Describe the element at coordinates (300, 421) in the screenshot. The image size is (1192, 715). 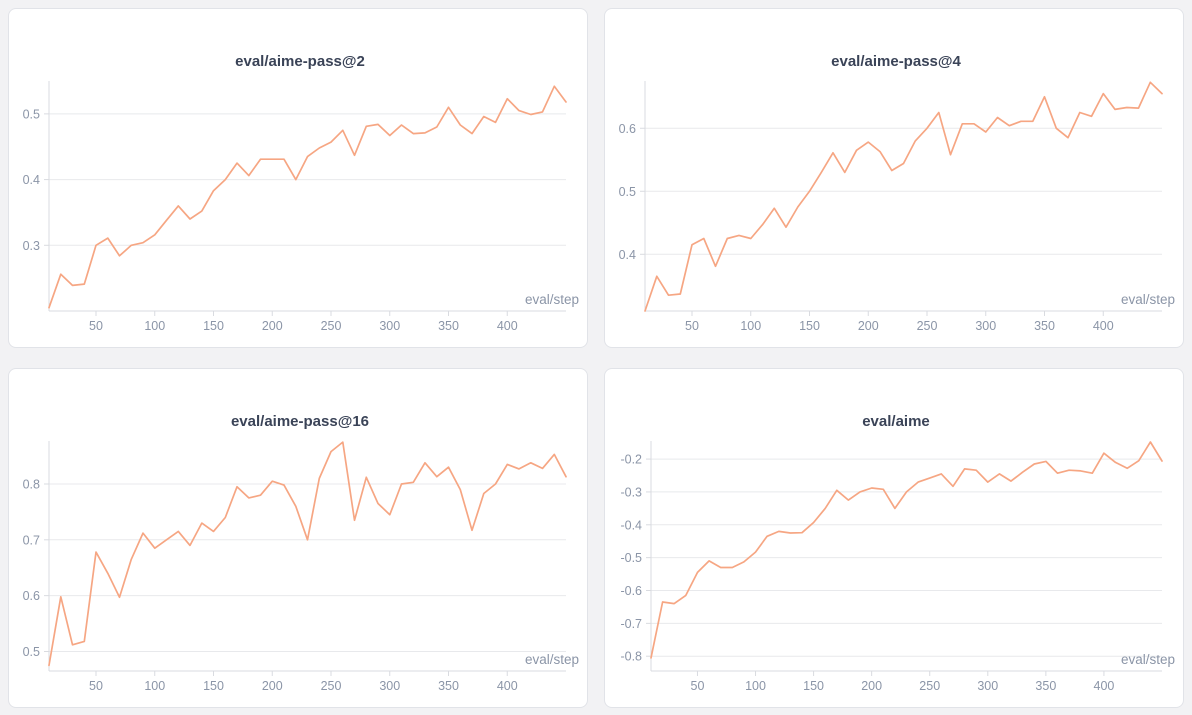
I see `chart-title: eval/aime-pass@16` at that location.